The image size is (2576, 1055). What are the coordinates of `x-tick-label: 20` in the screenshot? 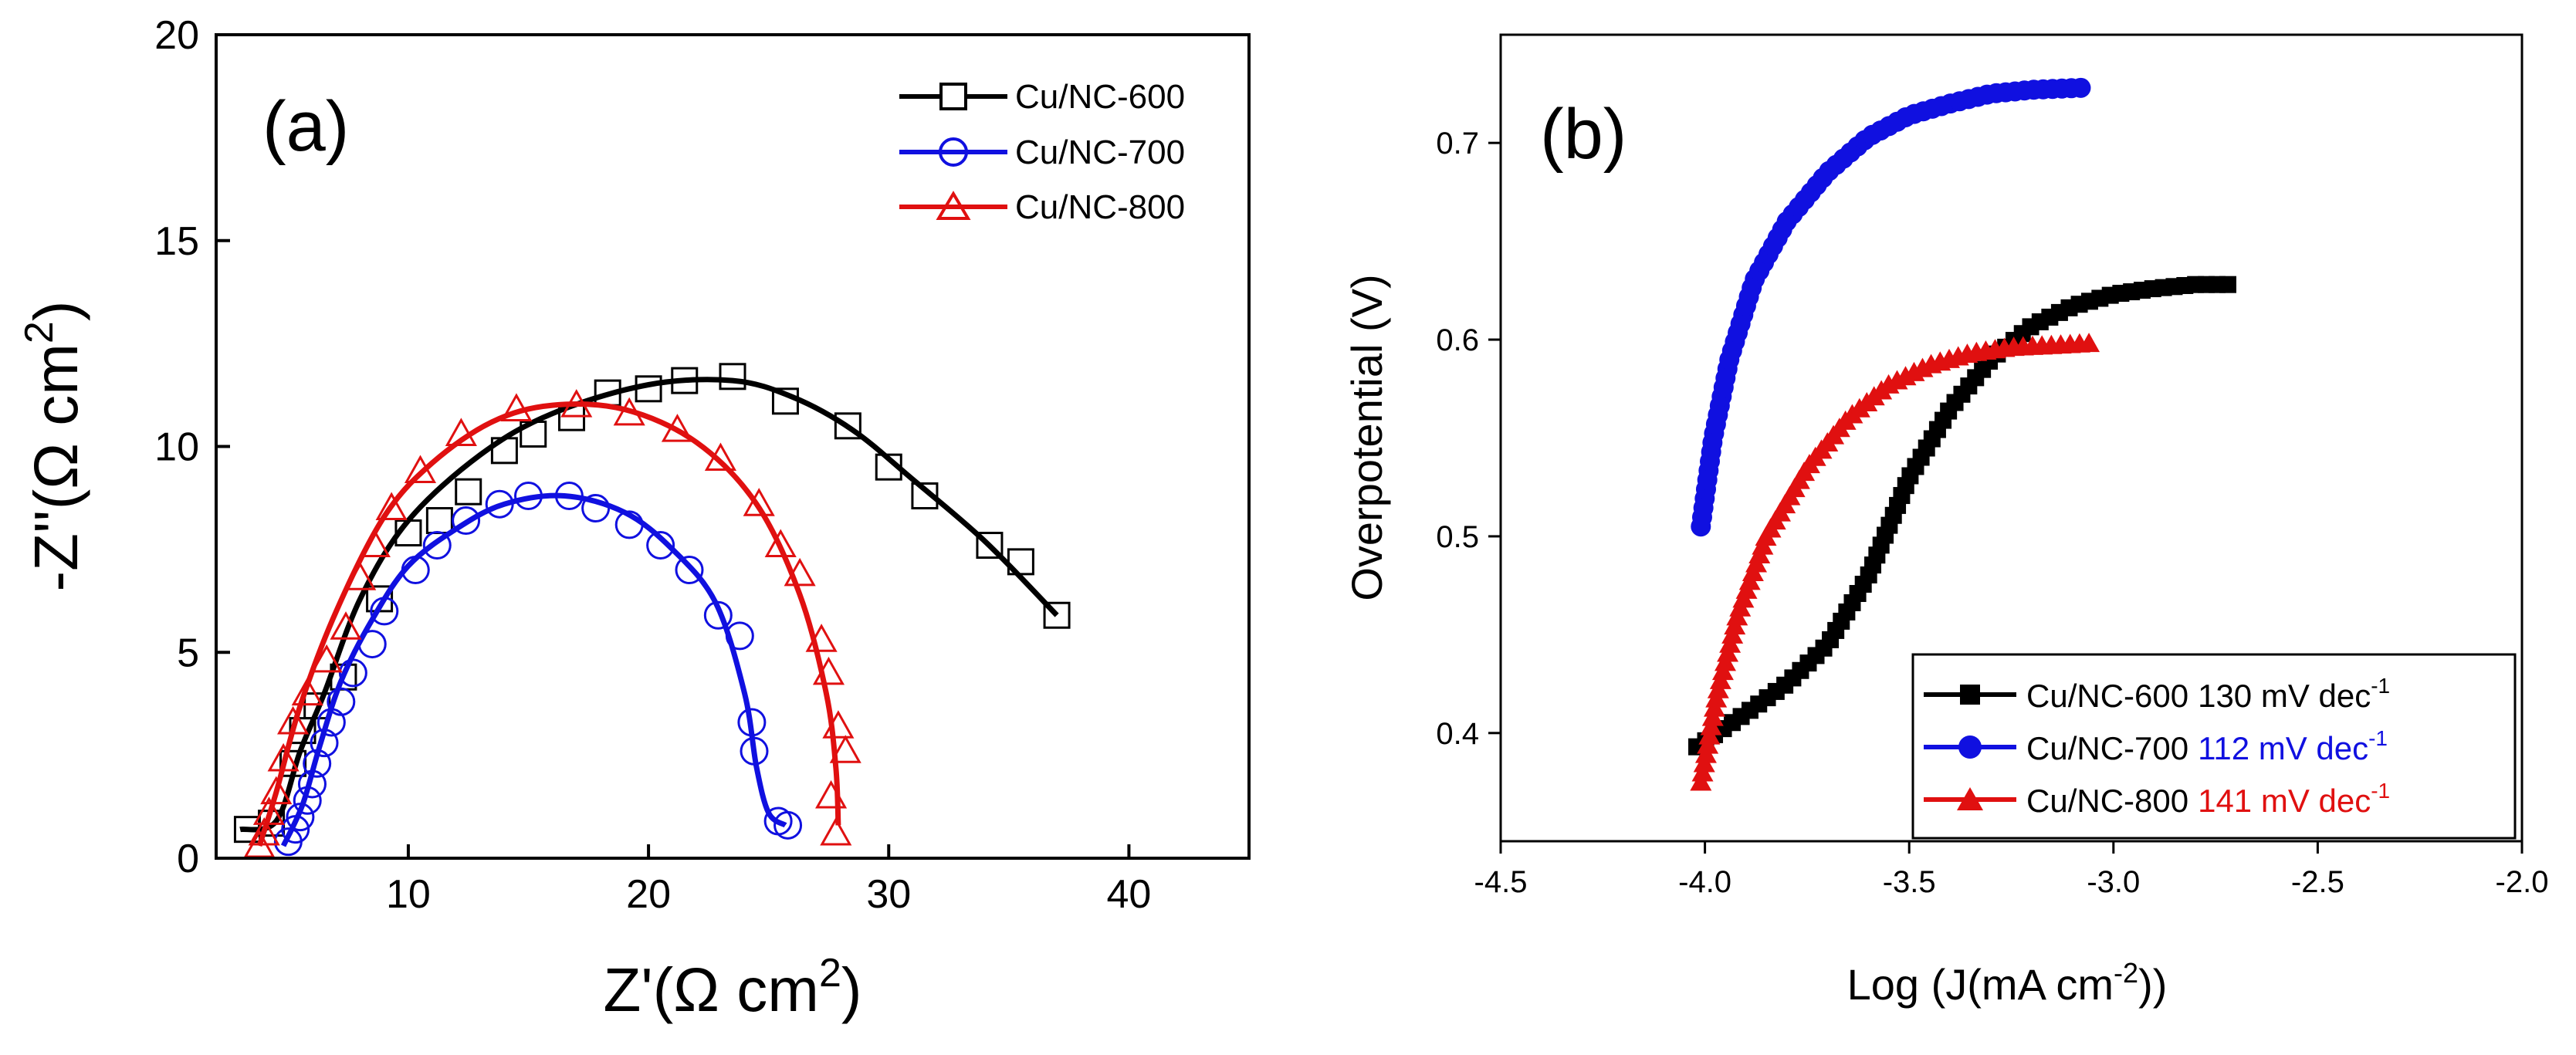 It's located at (649, 894).